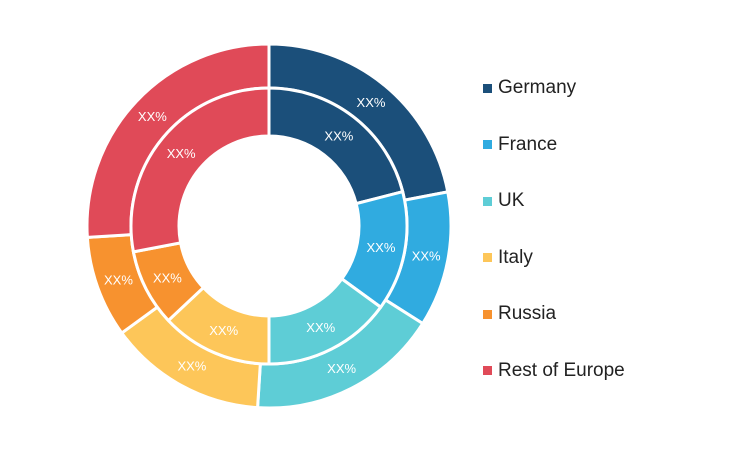 The width and height of the screenshot is (751, 451). I want to click on inner-label-rest-of-europe: XX%, so click(181, 153).